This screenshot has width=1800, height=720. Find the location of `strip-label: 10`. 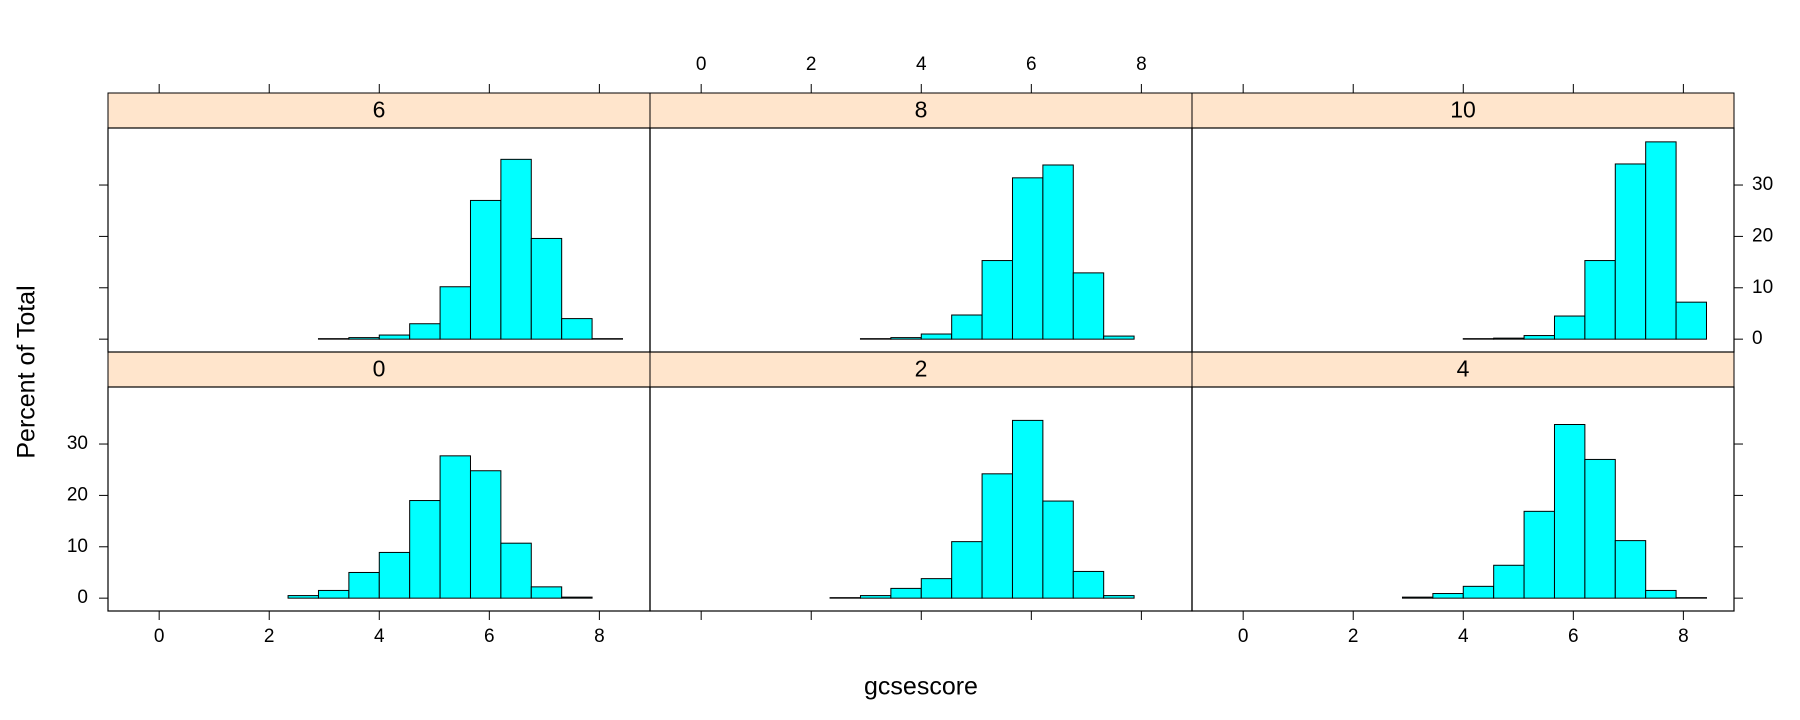

strip-label: 10 is located at coordinates (1463, 110).